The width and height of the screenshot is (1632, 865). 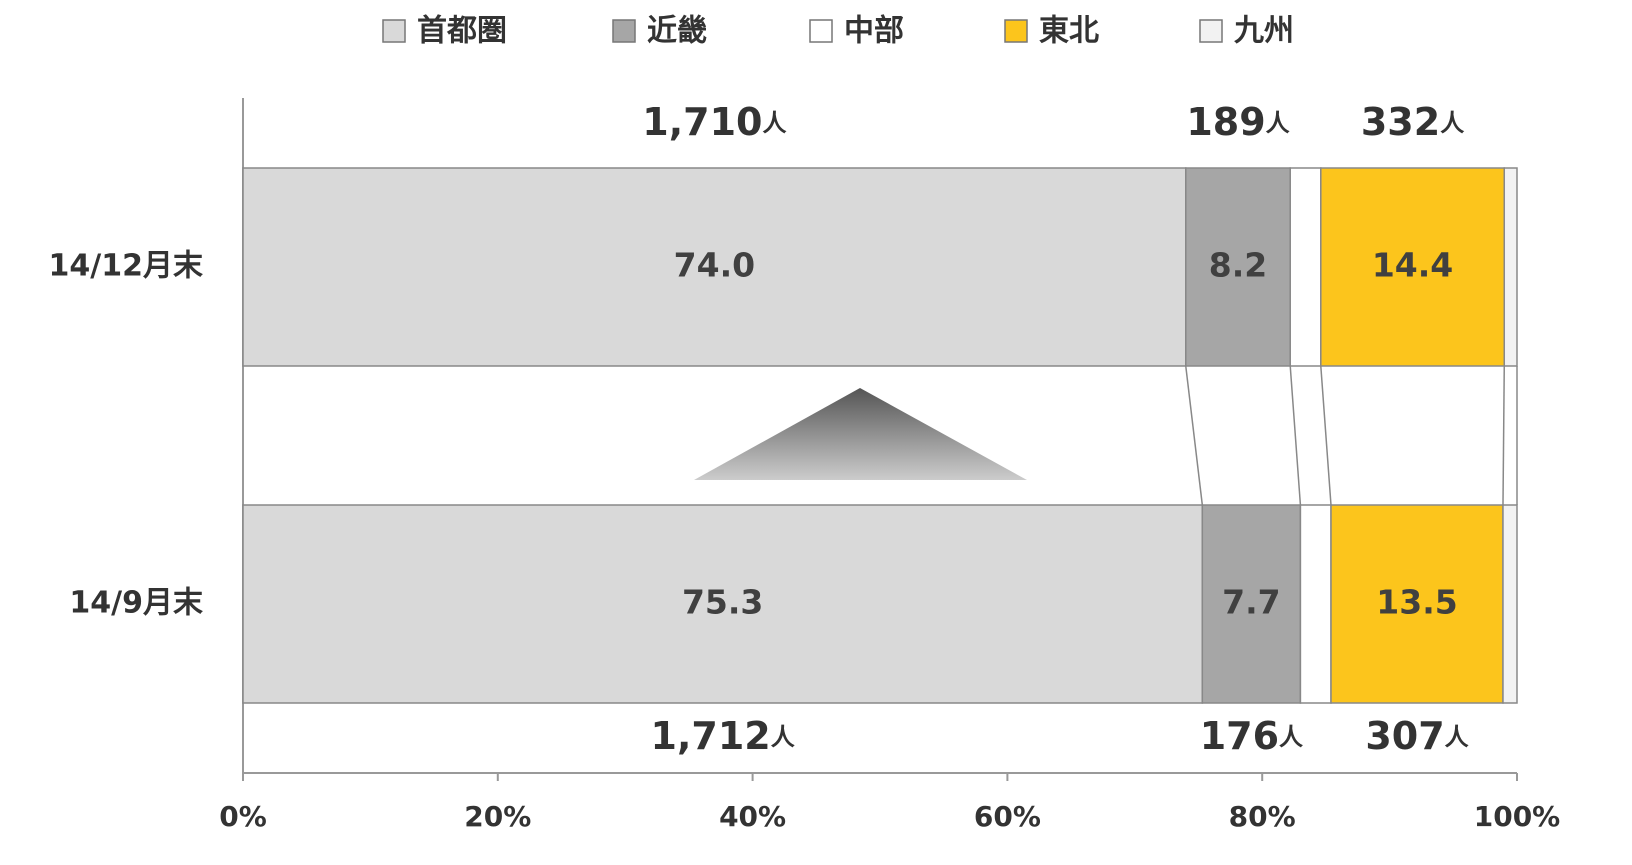 What do you see at coordinates (1225, 122) in the screenshot?
I see `count-value: 189` at bounding box center [1225, 122].